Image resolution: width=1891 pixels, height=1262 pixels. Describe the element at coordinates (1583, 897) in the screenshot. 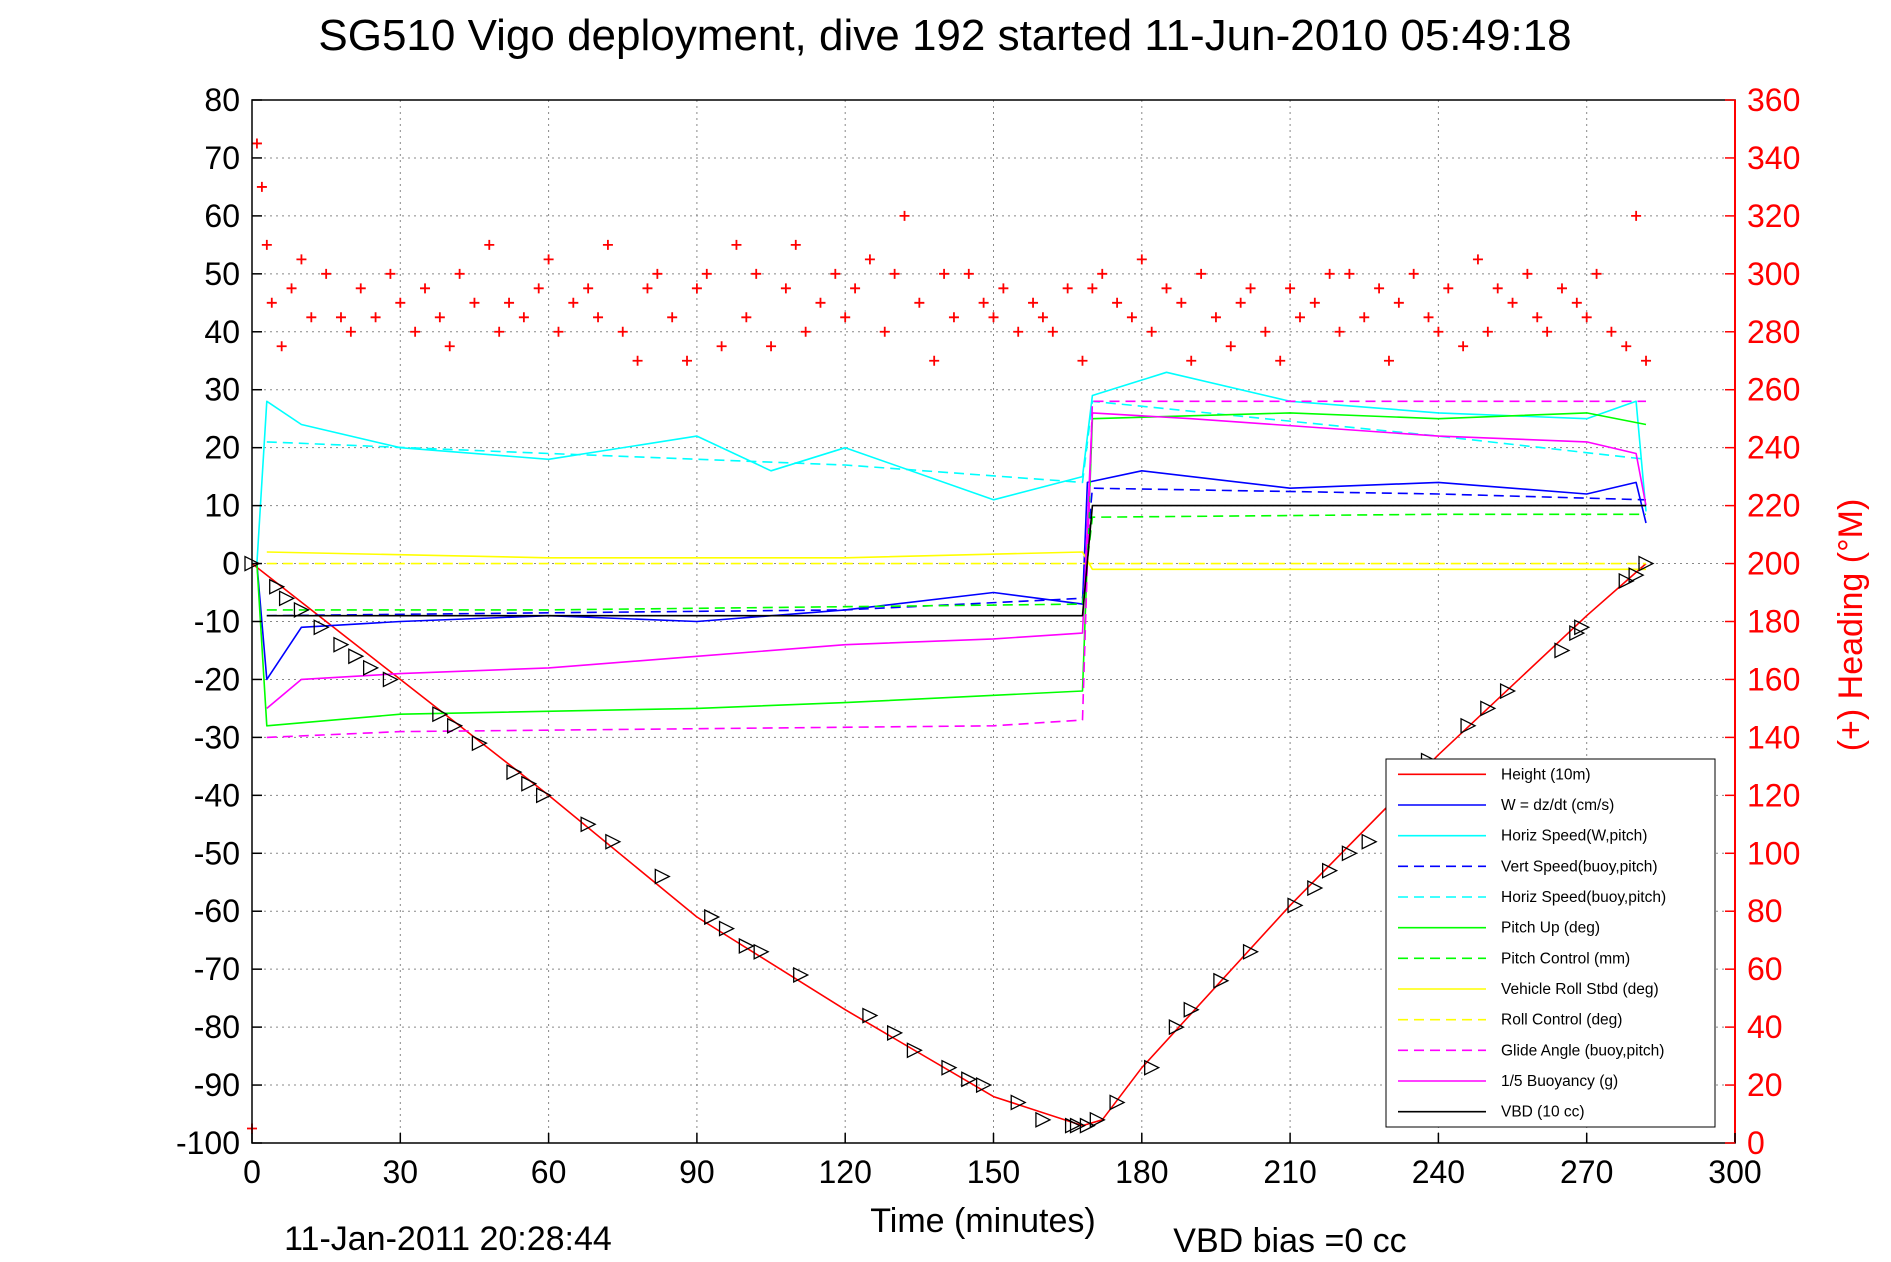

I see `legend-entry: Horiz Speed(buoy,pitch)` at that location.